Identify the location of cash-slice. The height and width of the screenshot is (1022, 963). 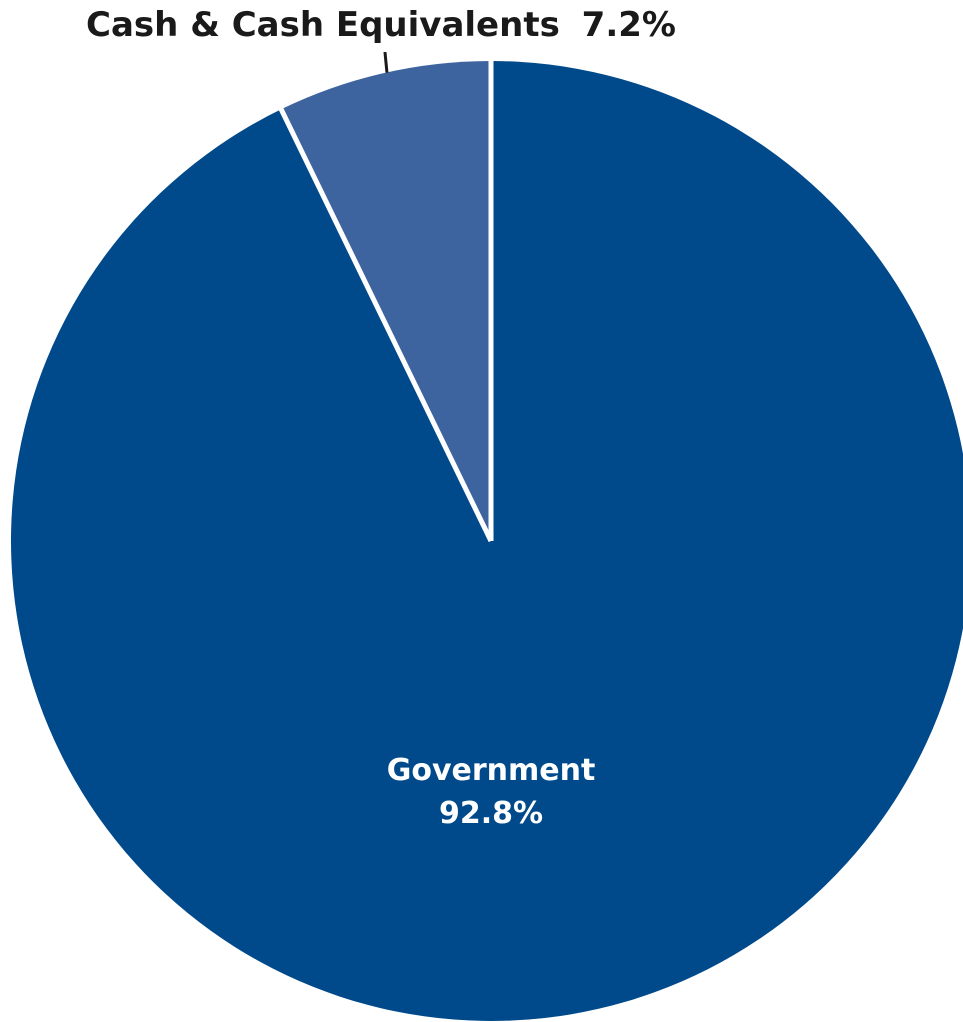
(386, 301).